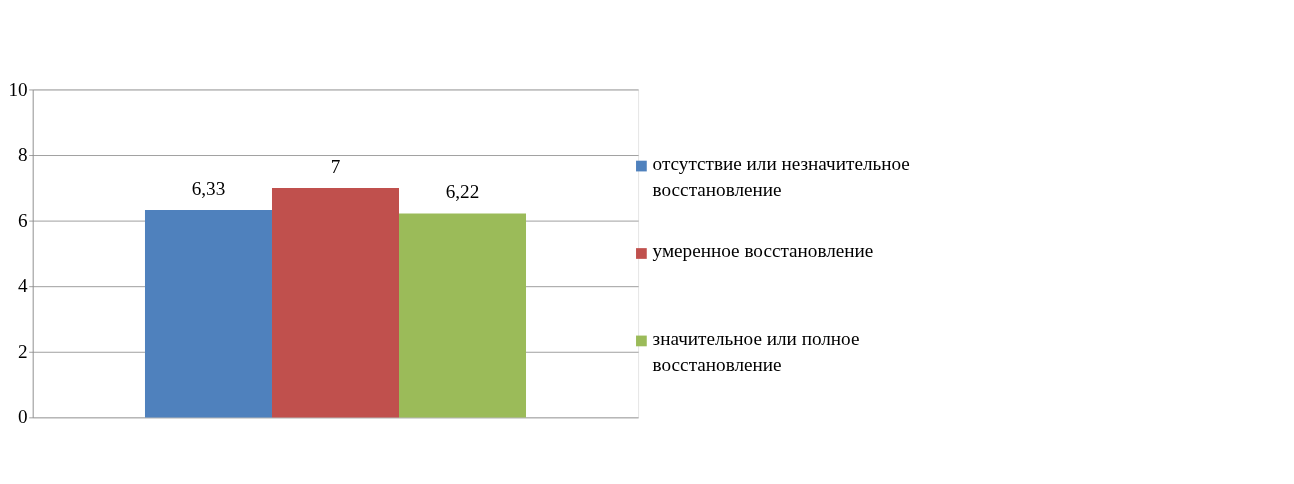 Image resolution: width=1294 pixels, height=484 pixels. Describe the element at coordinates (23, 417) in the screenshot. I see `y-tick-label: 0` at that location.